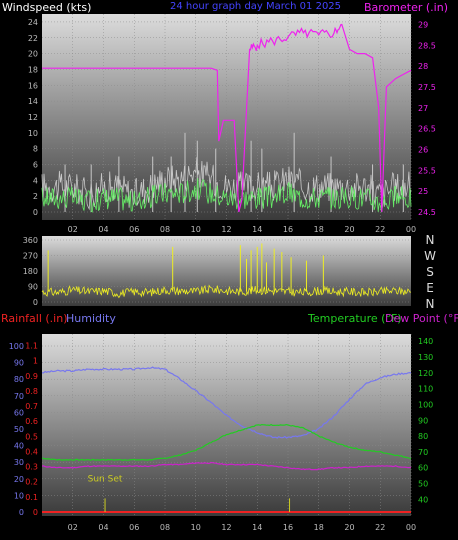 This screenshot has width=458, height=540. Describe the element at coordinates (430, 288) in the screenshot. I see `compass-label: E` at that location.